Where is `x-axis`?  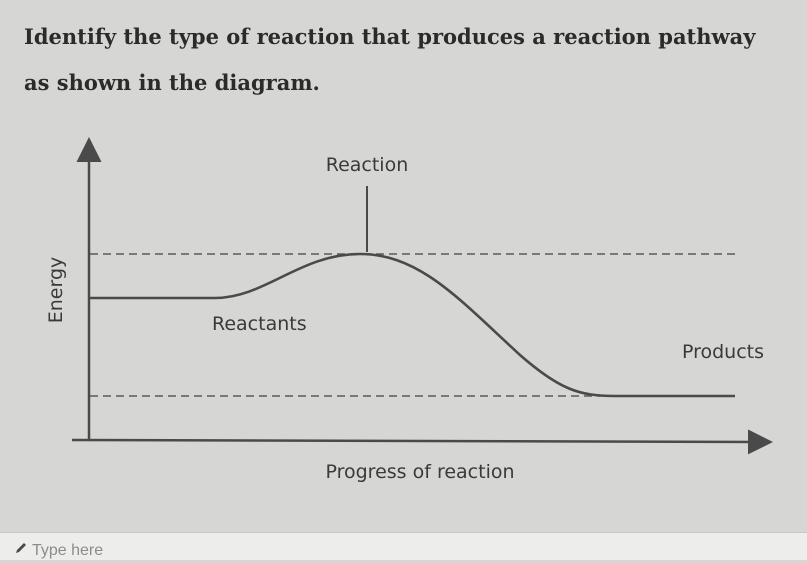 x-axis is located at coordinates (422, 442).